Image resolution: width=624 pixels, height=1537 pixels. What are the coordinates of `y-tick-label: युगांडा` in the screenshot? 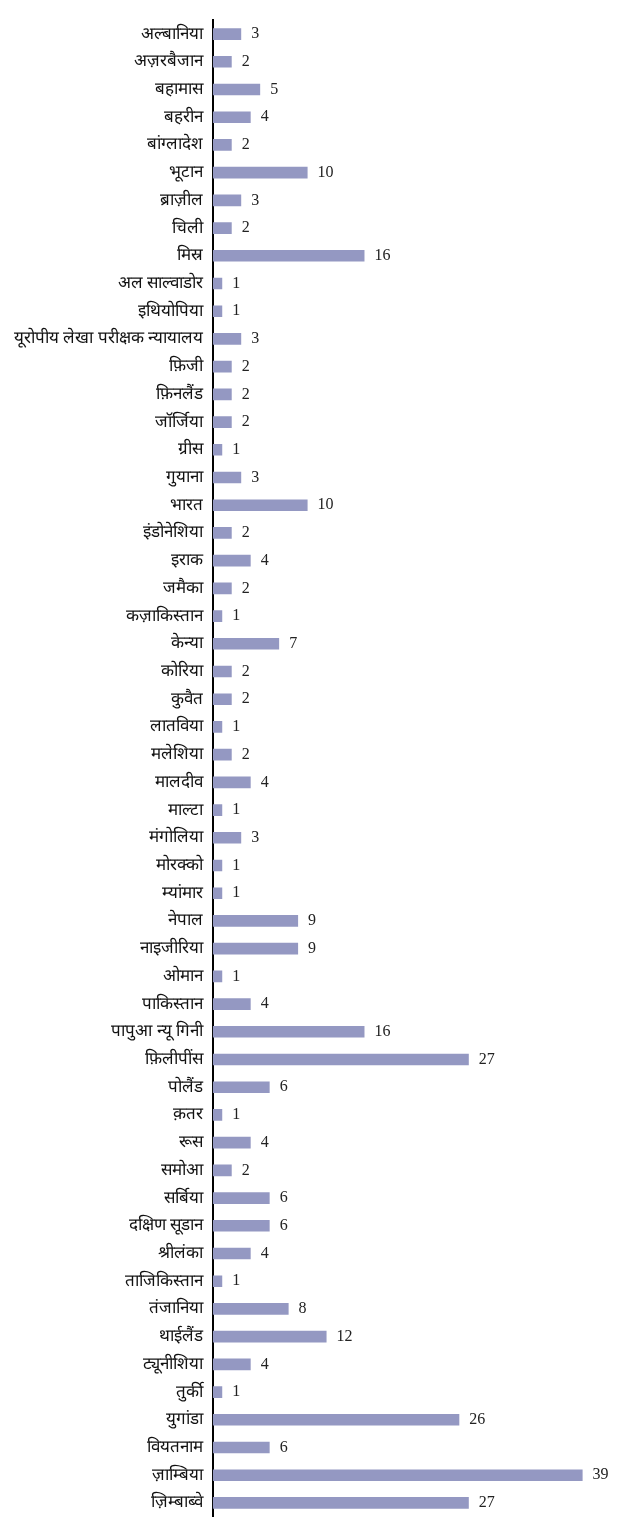 It's located at (184, 1419).